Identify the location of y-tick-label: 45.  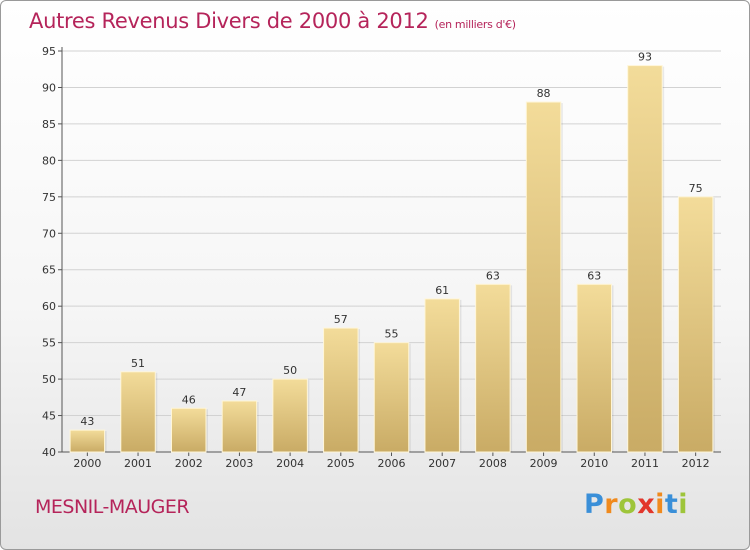
(49, 416).